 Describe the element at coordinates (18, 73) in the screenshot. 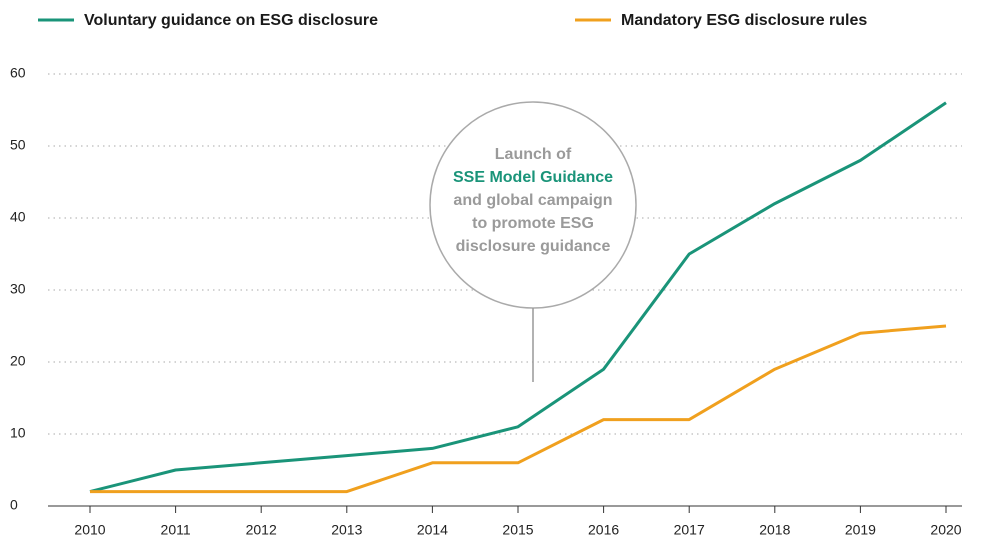

I see `y-tick-label: 60` at that location.